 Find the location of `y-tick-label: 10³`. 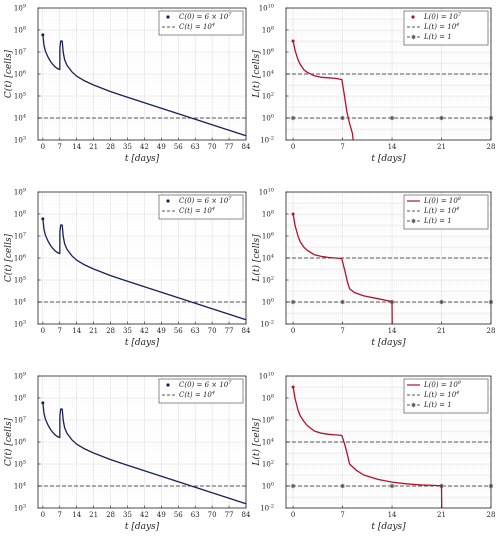

y-tick-label: 10³ is located at coordinates (20, 140).